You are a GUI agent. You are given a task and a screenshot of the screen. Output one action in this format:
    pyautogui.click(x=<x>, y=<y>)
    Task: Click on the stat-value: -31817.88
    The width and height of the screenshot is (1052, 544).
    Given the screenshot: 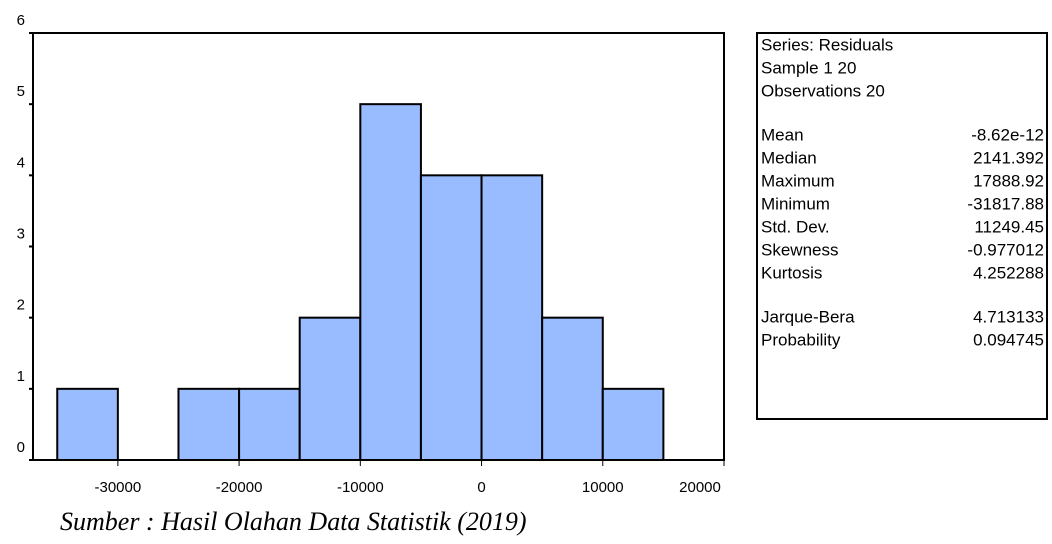 What is the action you would take?
    pyautogui.click(x=1005, y=203)
    